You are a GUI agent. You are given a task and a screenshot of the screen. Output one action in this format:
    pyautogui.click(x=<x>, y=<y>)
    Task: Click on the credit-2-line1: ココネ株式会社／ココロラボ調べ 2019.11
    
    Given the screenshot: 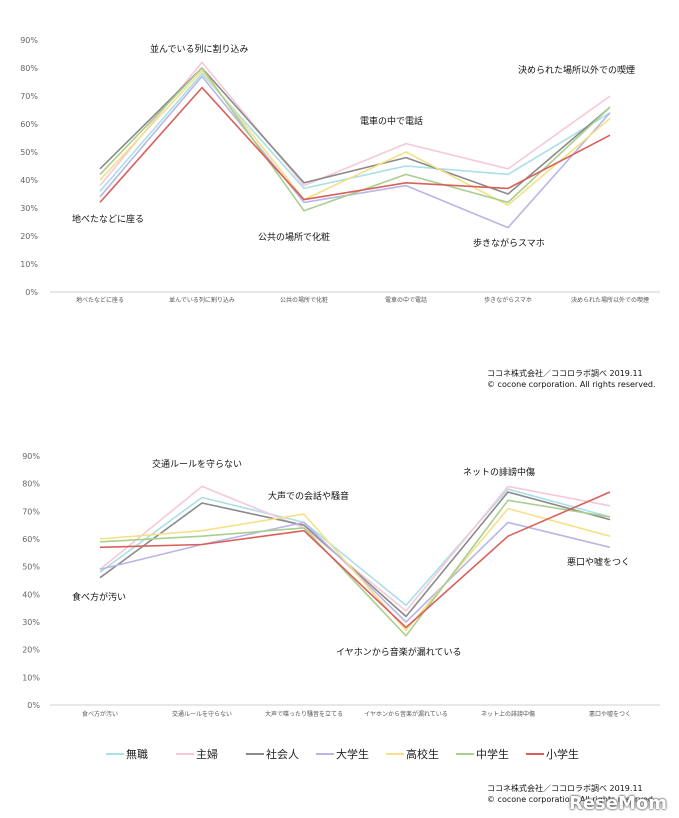 What is the action you would take?
    pyautogui.click(x=565, y=788)
    